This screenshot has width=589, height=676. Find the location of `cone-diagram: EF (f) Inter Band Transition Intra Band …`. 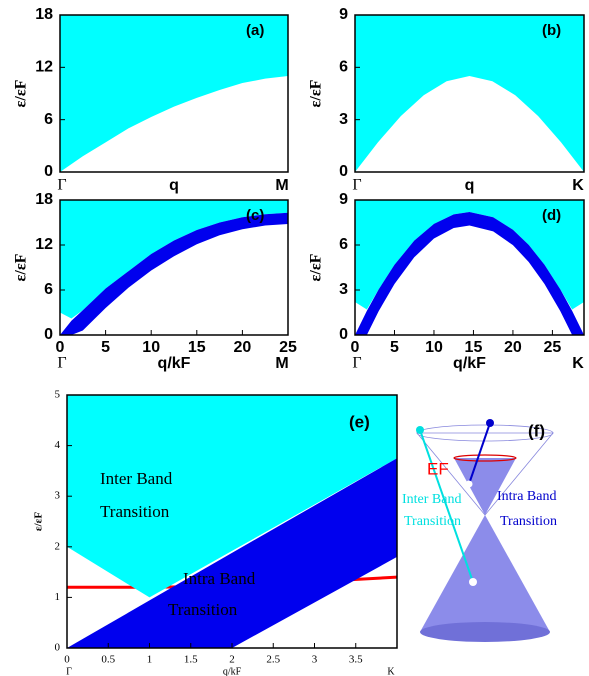

cone-diagram: EF (f) Inter Band Transition Intra Band … is located at coordinates (479, 530).